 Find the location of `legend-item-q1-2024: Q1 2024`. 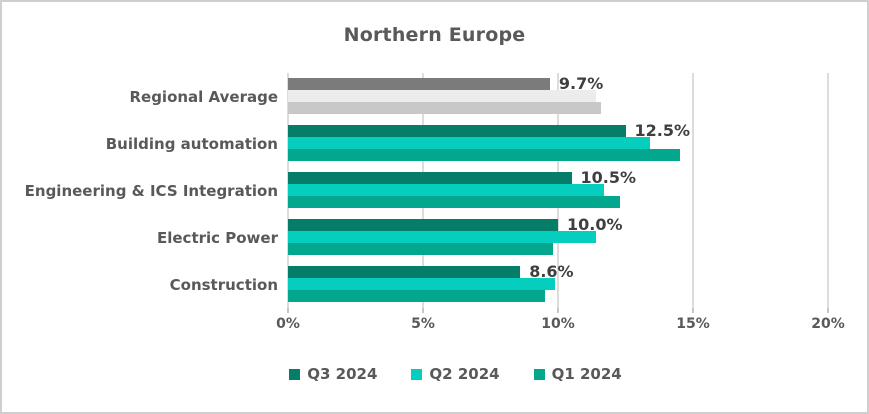

legend-item-q1-2024: Q1 2024 is located at coordinates (577, 374).